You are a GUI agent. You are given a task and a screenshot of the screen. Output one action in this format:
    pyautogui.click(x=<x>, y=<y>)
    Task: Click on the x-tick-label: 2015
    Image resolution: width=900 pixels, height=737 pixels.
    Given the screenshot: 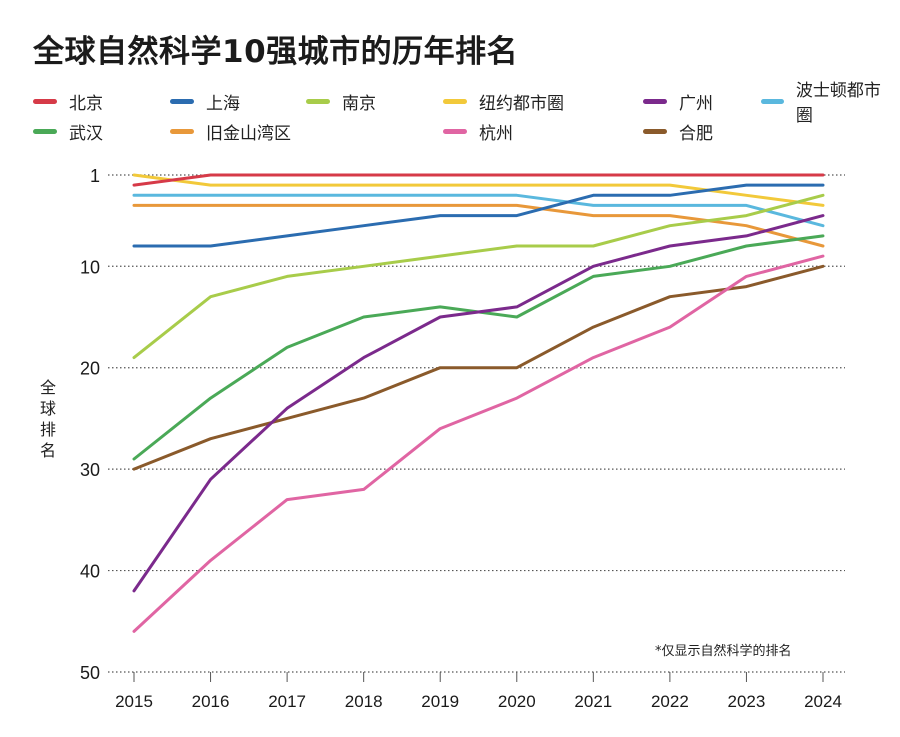 What is the action you would take?
    pyautogui.click(x=134, y=701)
    